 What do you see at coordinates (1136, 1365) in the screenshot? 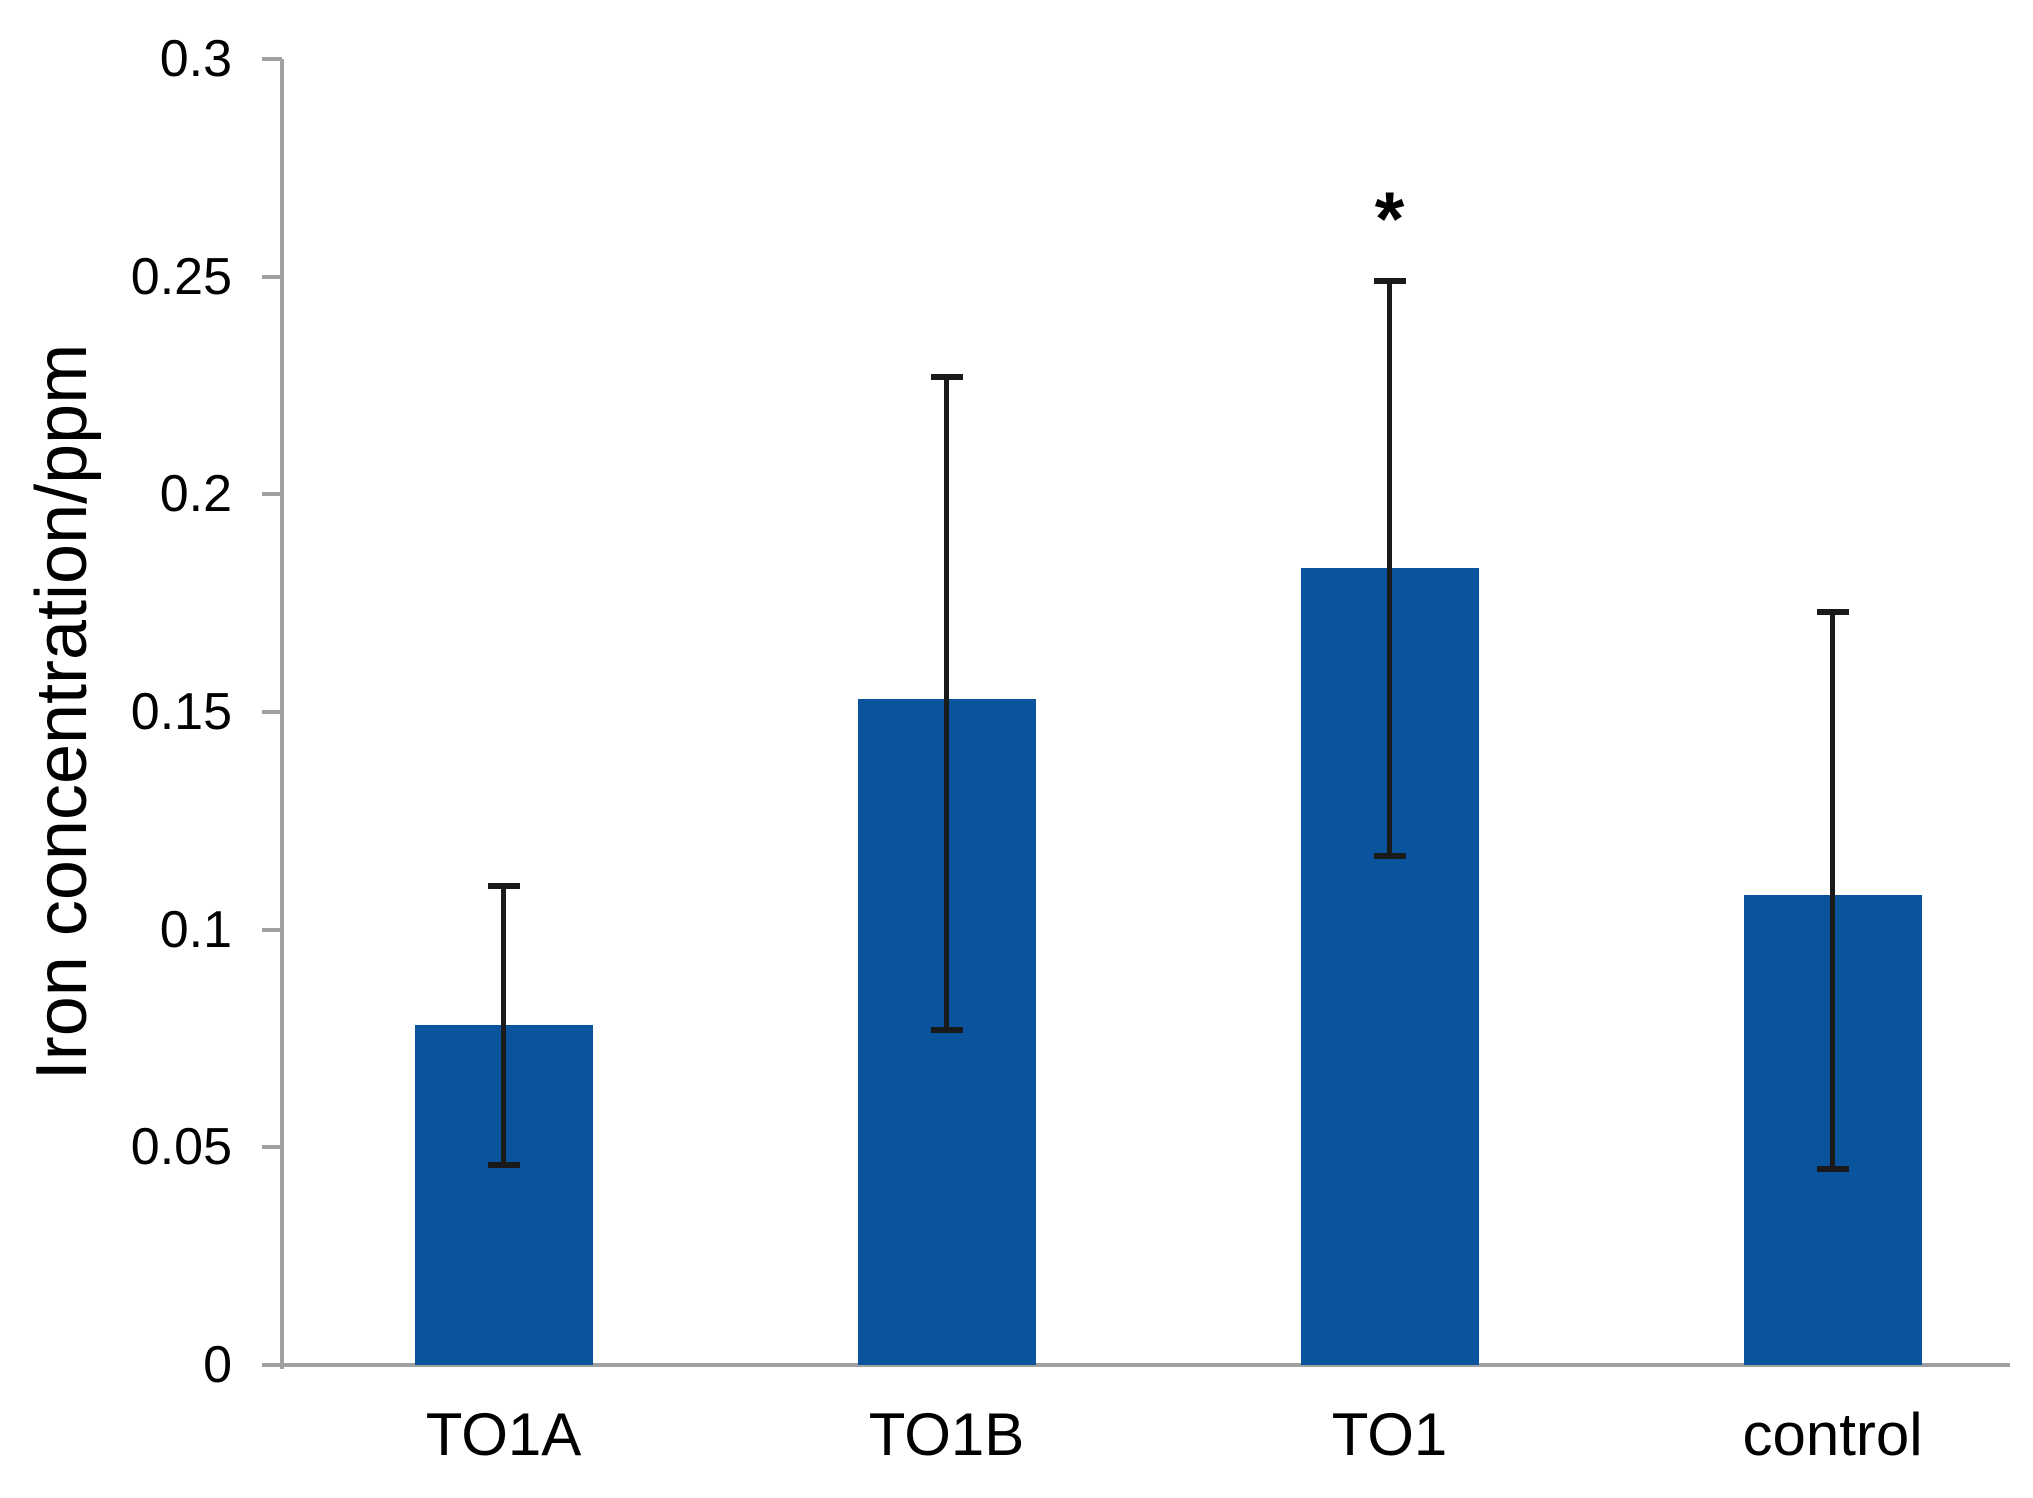
I see `x-axis-line` at bounding box center [1136, 1365].